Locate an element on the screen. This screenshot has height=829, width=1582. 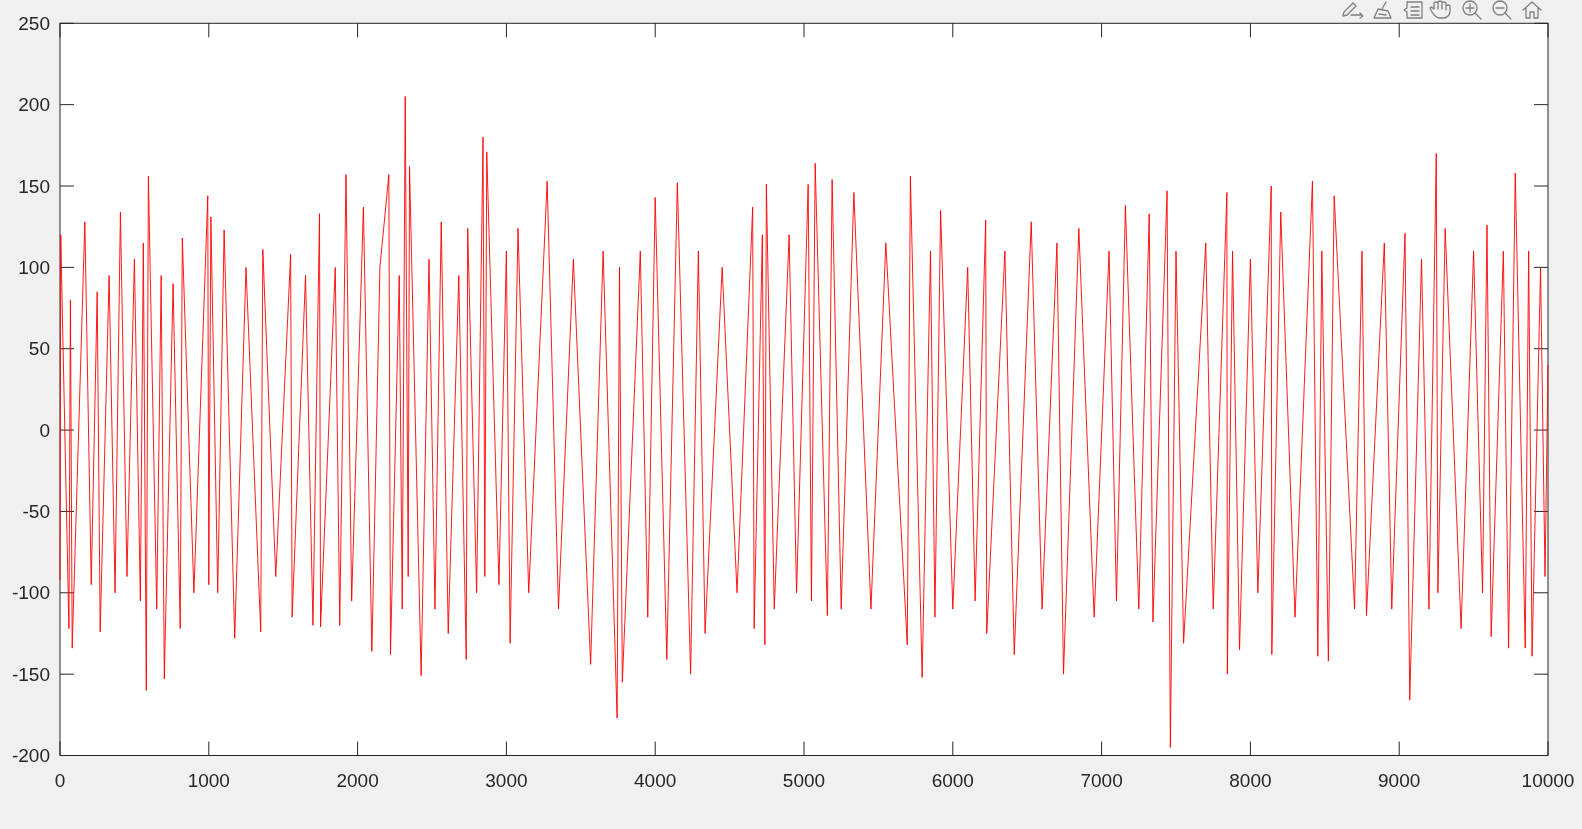
x-tick-label: 9000 is located at coordinates (1399, 780).